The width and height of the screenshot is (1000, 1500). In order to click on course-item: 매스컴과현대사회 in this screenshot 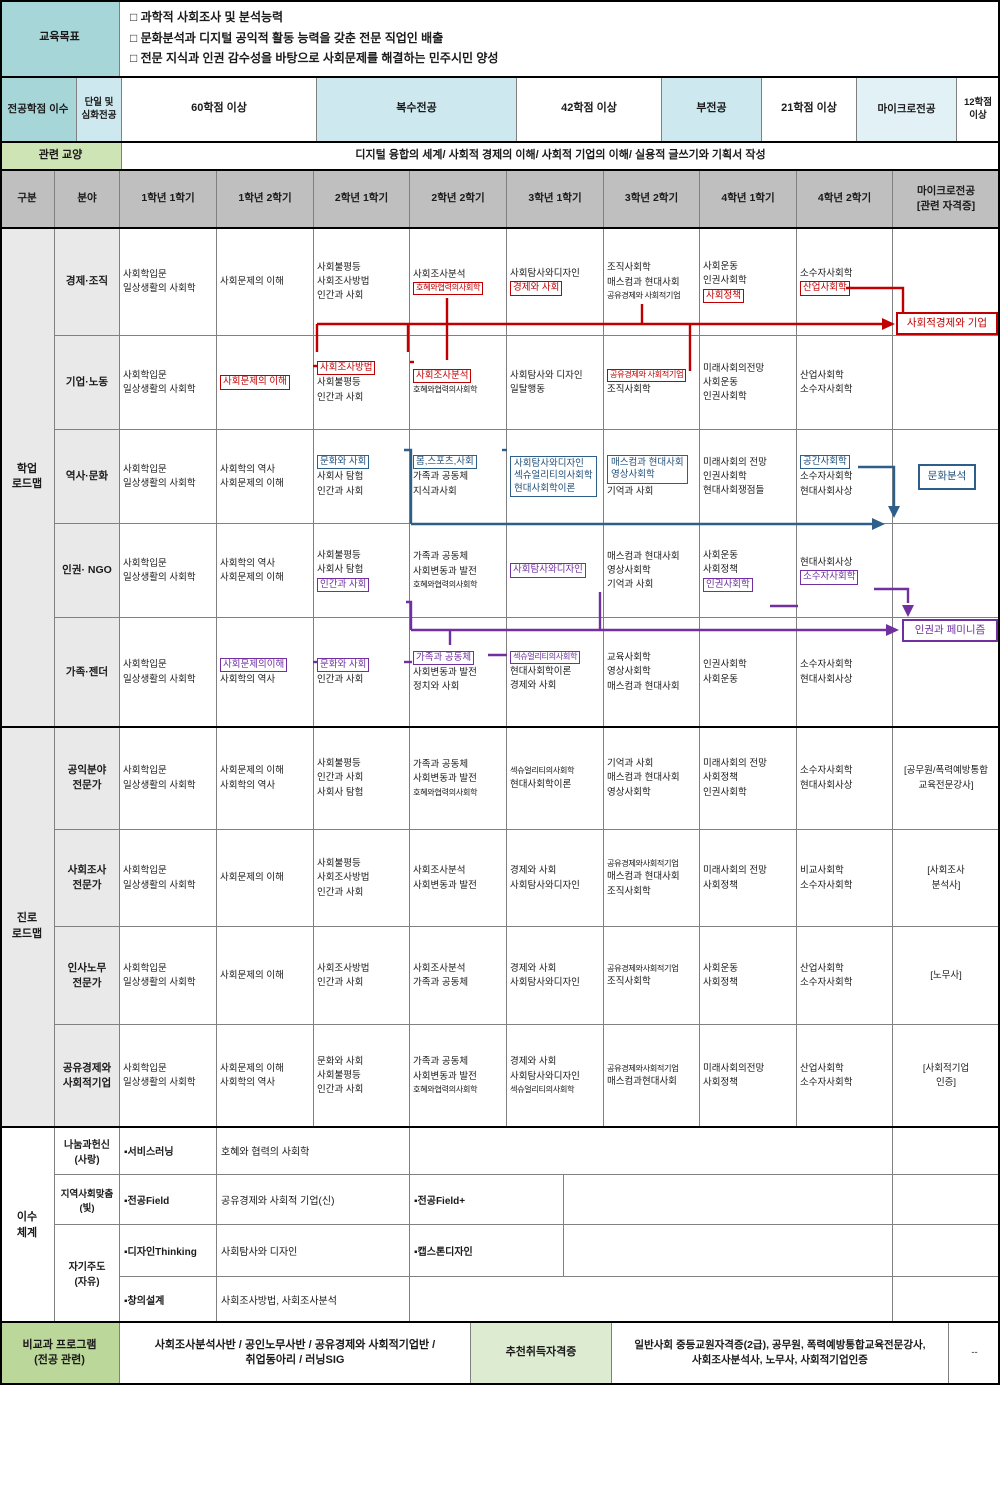, I will do `click(642, 1082)`.